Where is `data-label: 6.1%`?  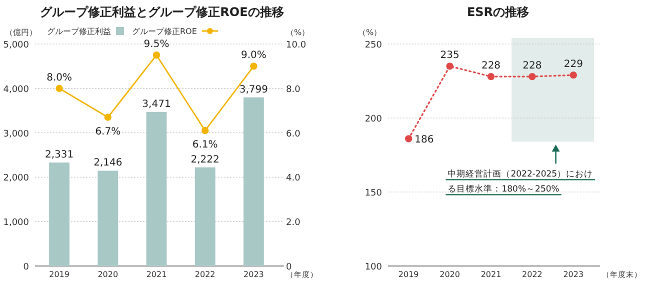
data-label: 6.1% is located at coordinates (205, 145).